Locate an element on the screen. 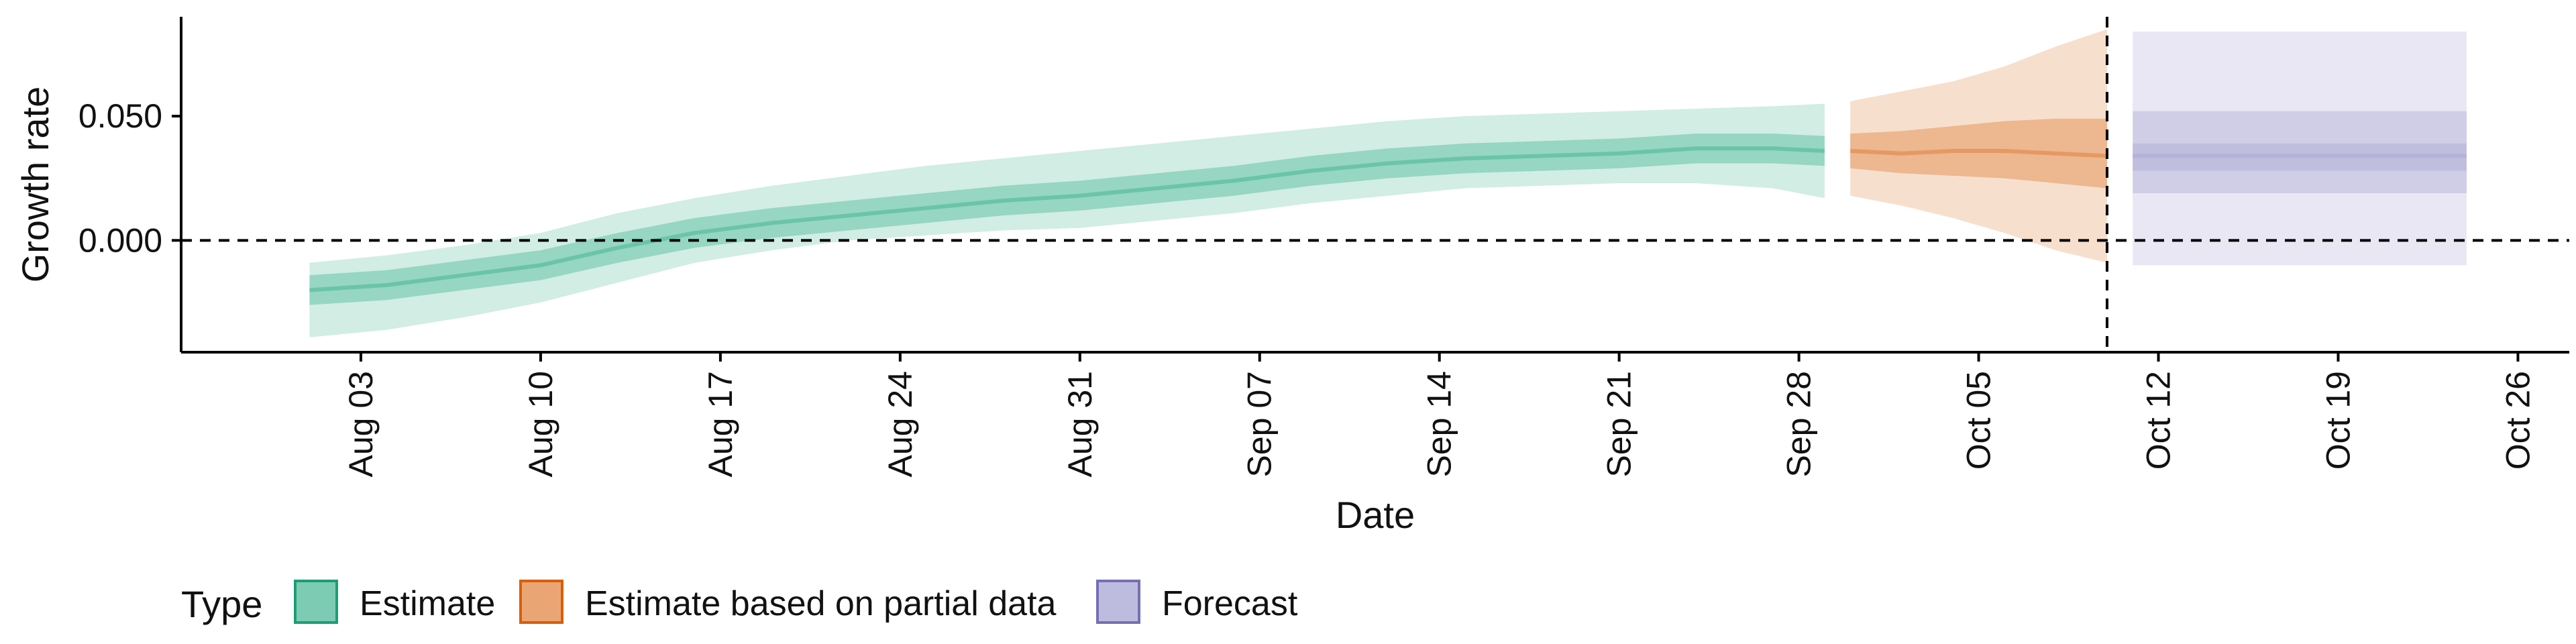 This screenshot has width=2576, height=644. x-tick-label: Aug 17 is located at coordinates (720, 424).